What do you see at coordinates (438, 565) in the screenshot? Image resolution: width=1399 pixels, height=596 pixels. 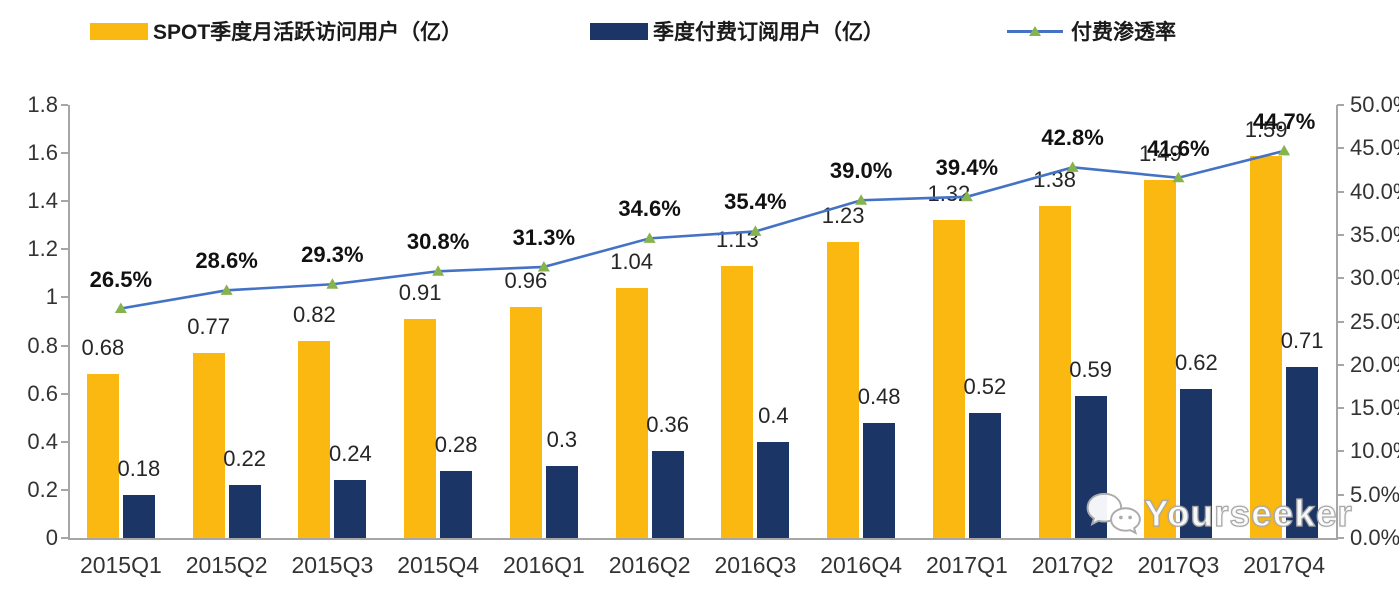 I see `x-axis-label-2015Q4: 2015Q4` at bounding box center [438, 565].